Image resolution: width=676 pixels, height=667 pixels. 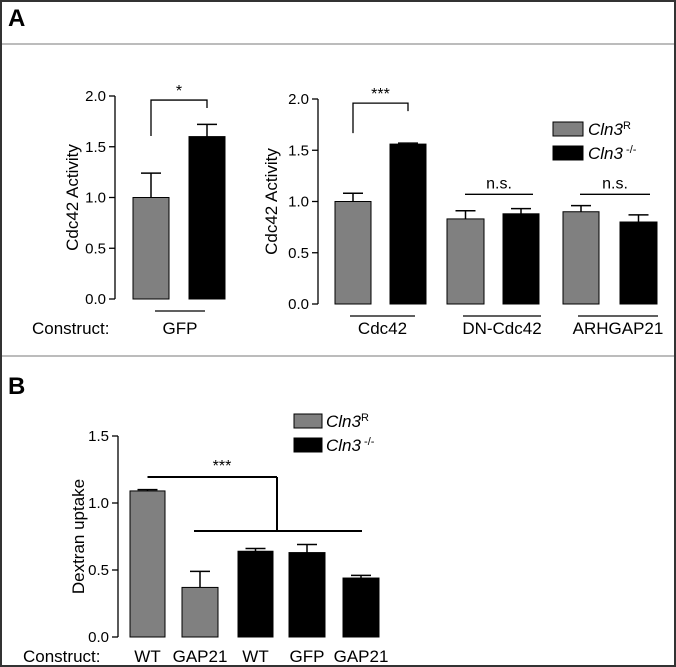 What do you see at coordinates (95, 198) in the screenshot?
I see `a_left-y-tick-label: 1.0` at bounding box center [95, 198].